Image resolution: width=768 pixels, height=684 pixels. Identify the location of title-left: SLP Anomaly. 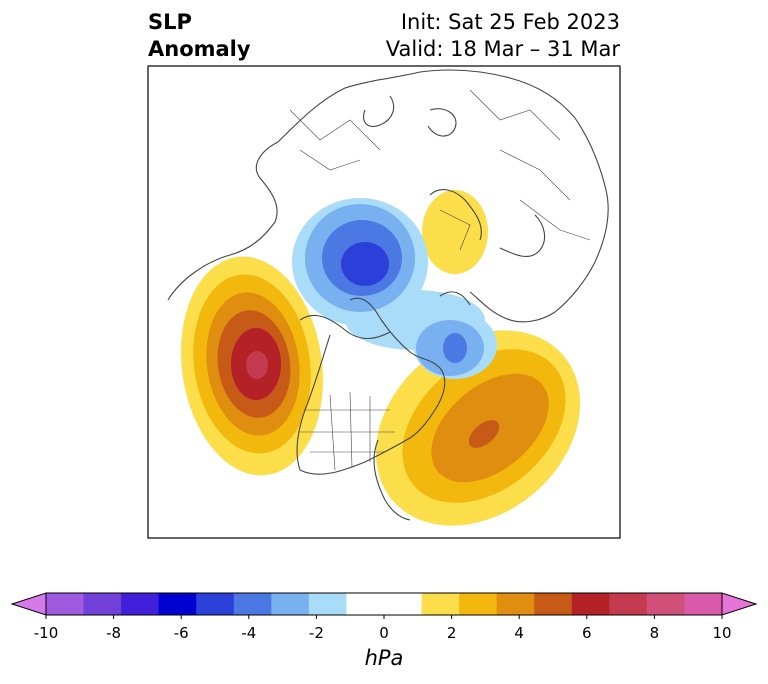
(199, 36).